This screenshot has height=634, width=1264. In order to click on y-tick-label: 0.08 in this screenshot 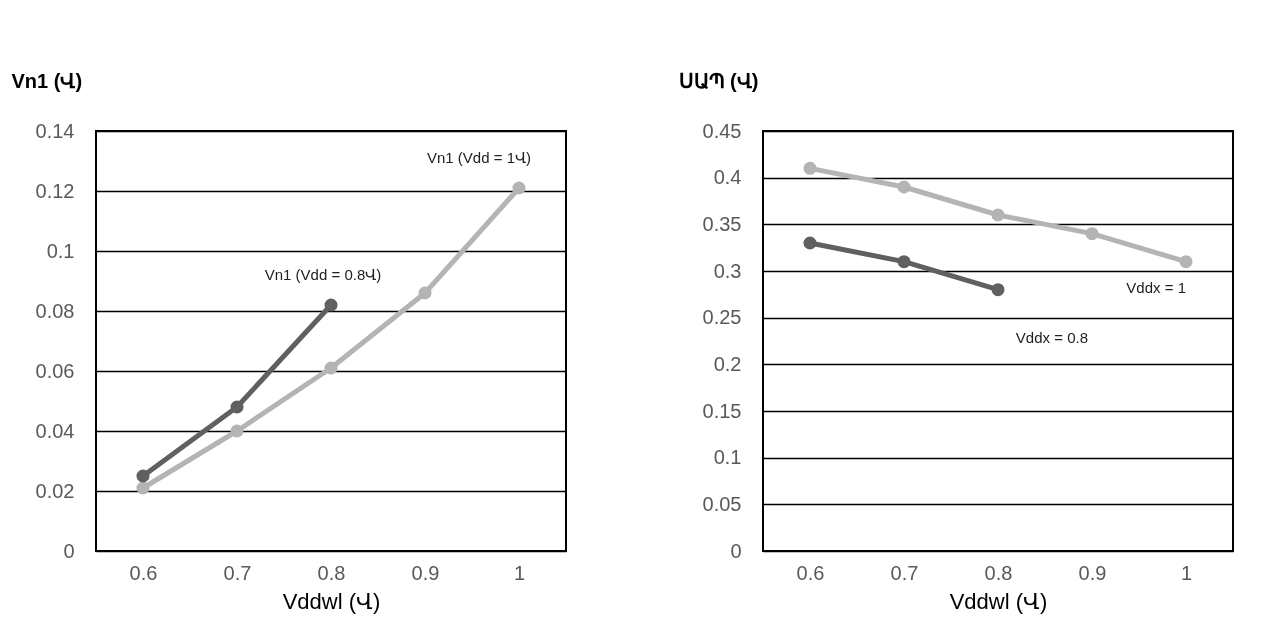, I will do `click(55, 310)`.